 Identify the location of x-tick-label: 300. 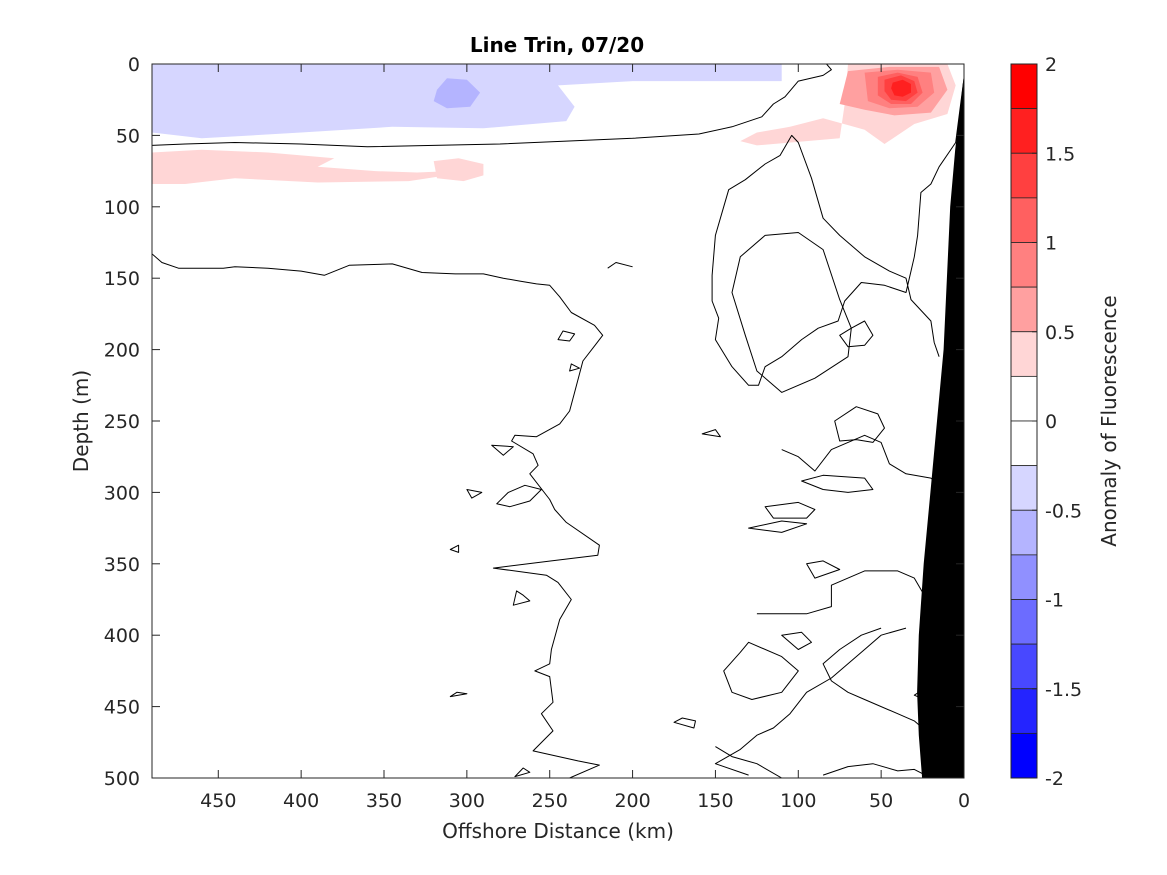
(467, 801).